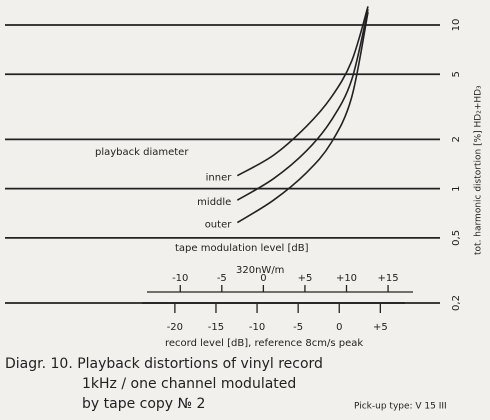 This screenshot has height=420, width=490. I want to click on x2-unit: 320nW/m, so click(260, 270).